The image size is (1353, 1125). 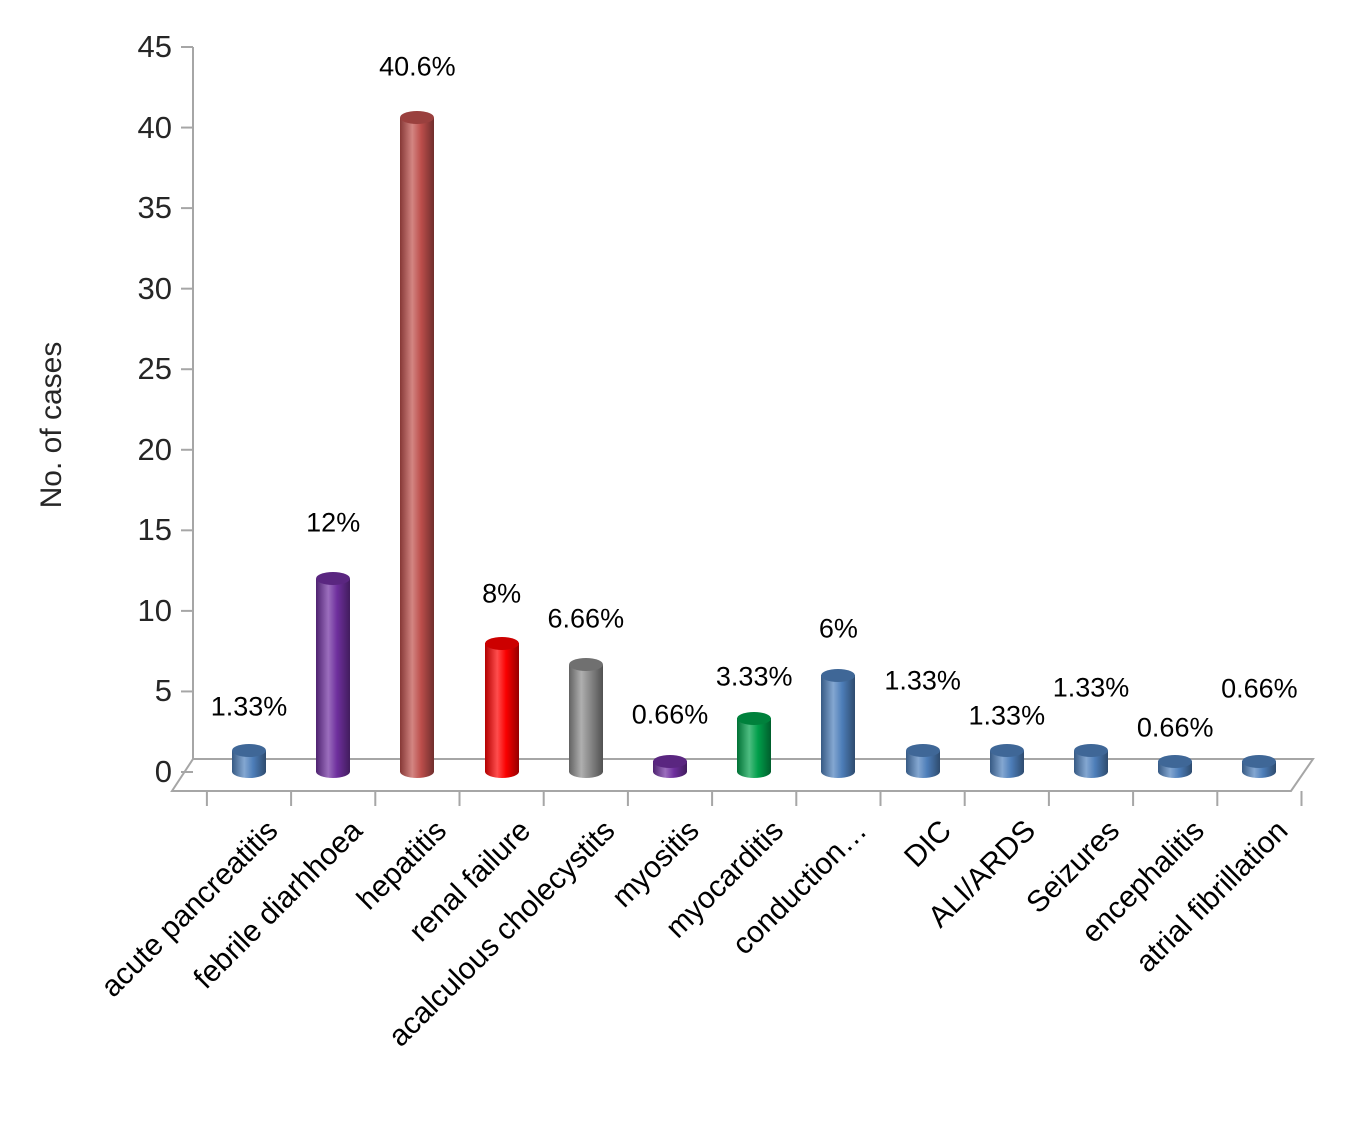 What do you see at coordinates (51, 425) in the screenshot?
I see `y-axis-title: No. of cases` at bounding box center [51, 425].